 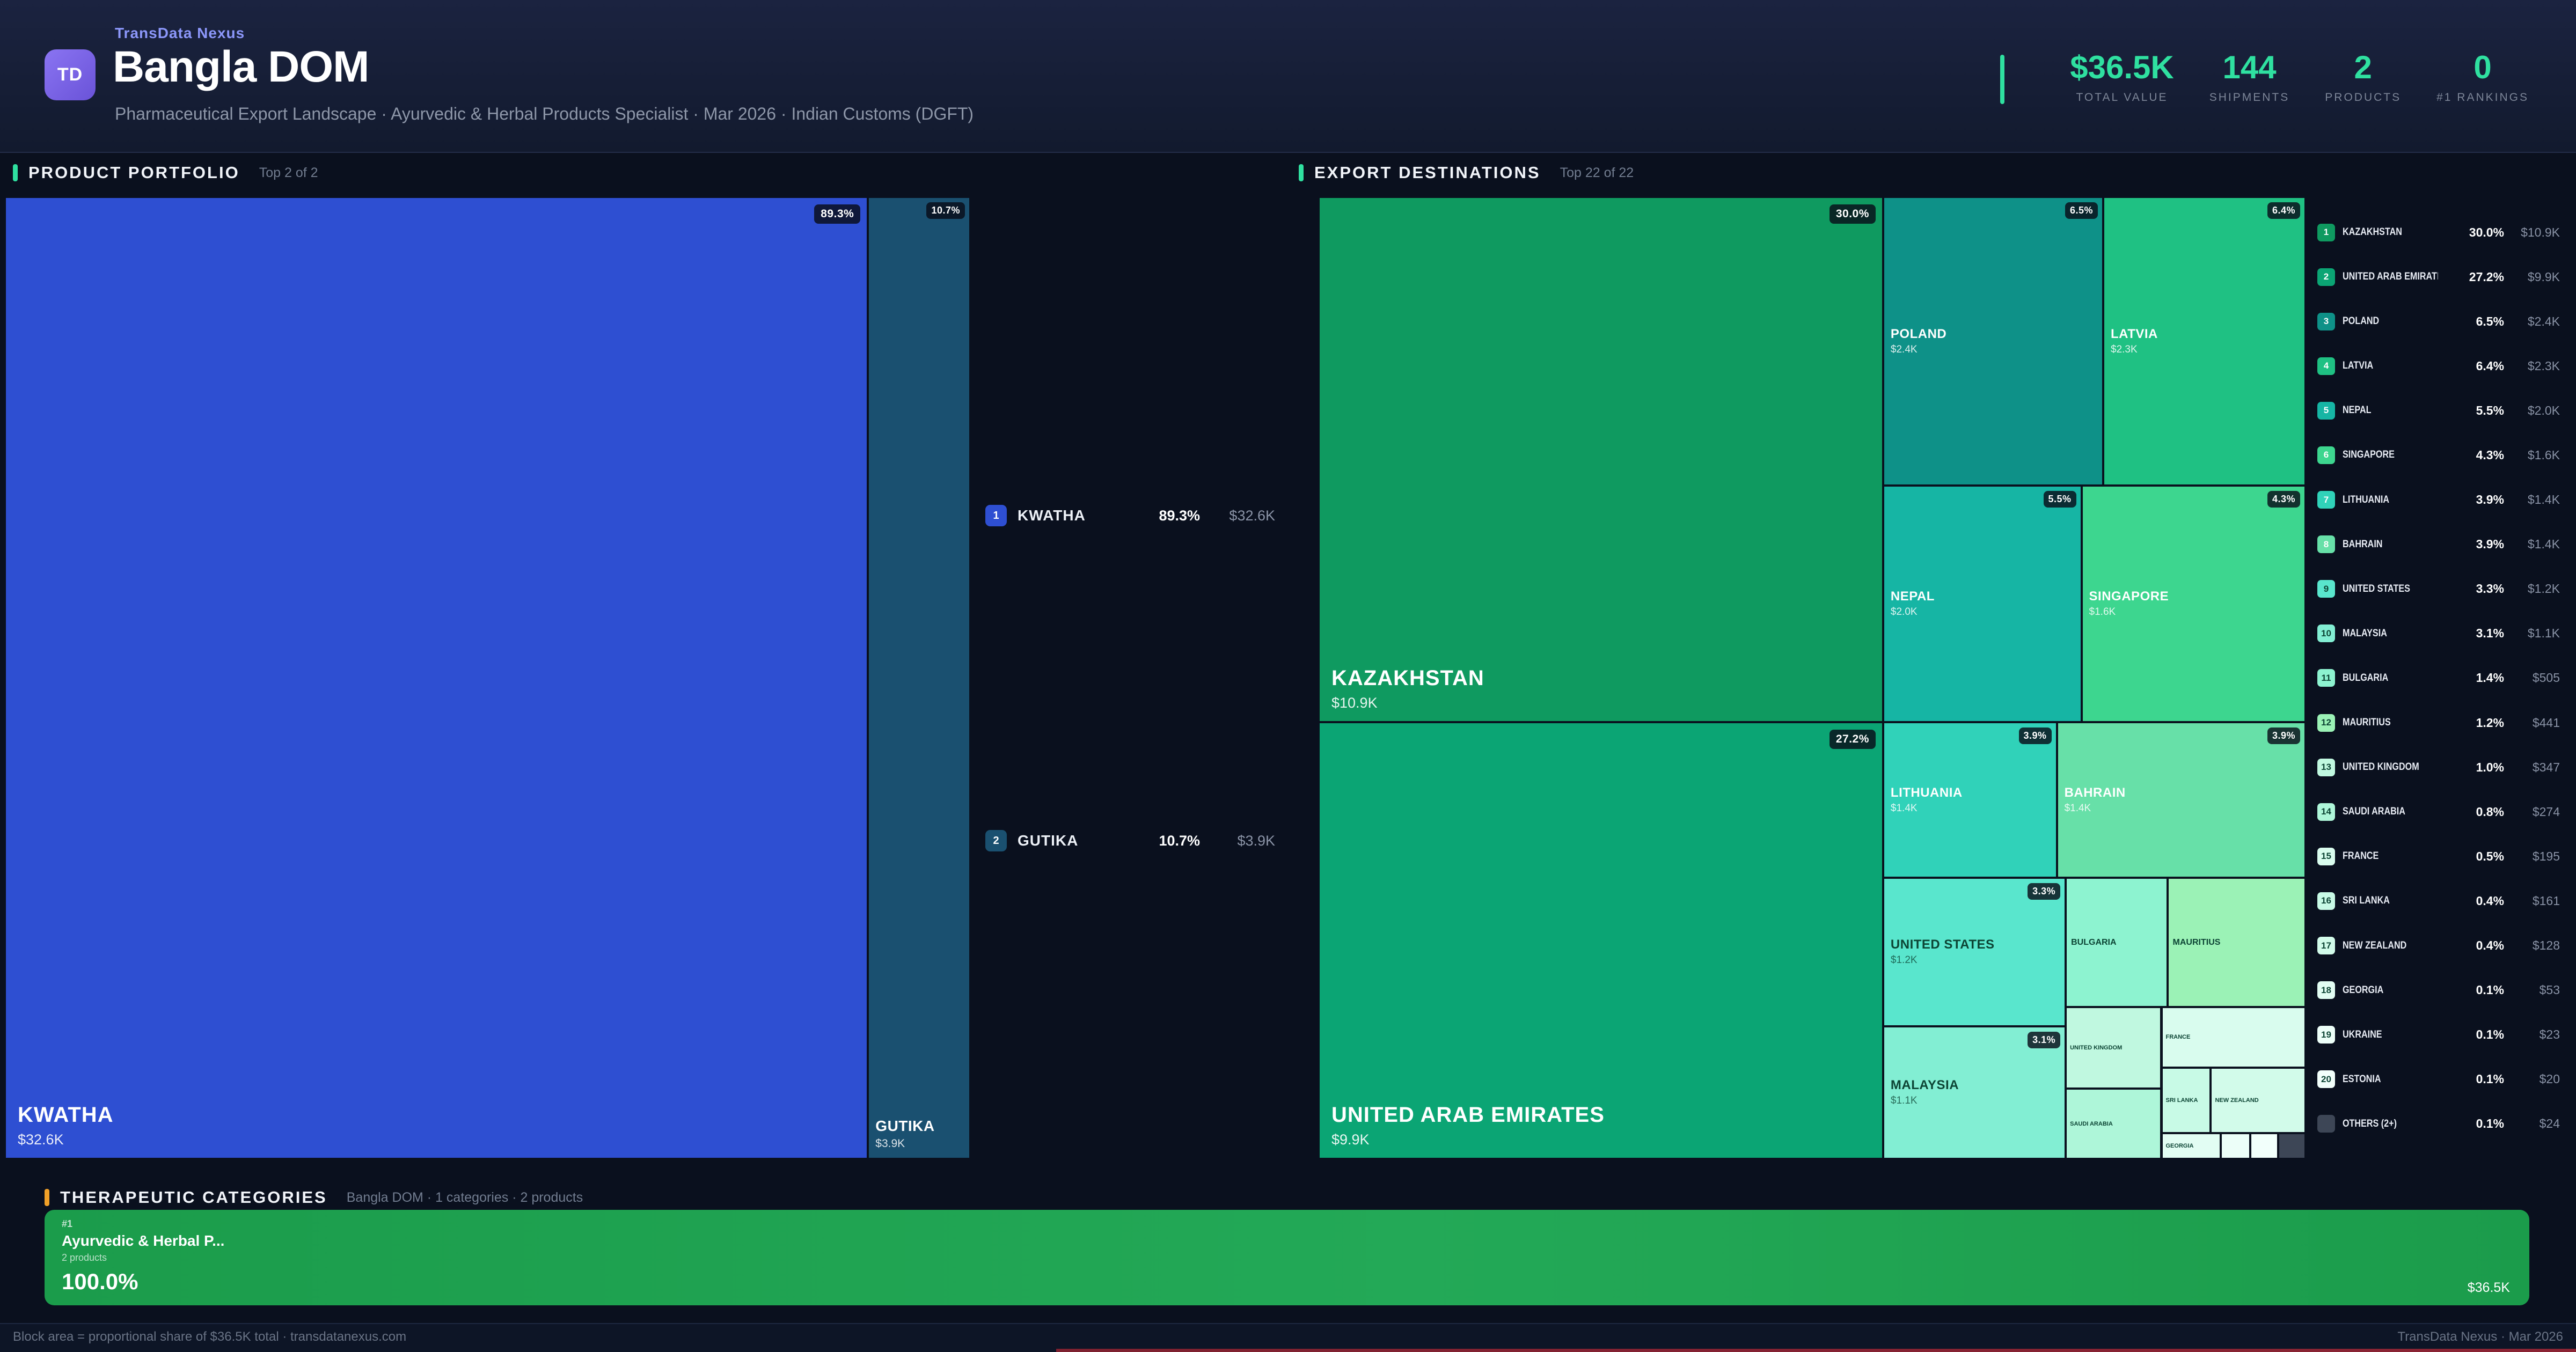 What do you see at coordinates (2236, 942) in the screenshot?
I see `treemap-block-mauritius: MAURITIUS` at bounding box center [2236, 942].